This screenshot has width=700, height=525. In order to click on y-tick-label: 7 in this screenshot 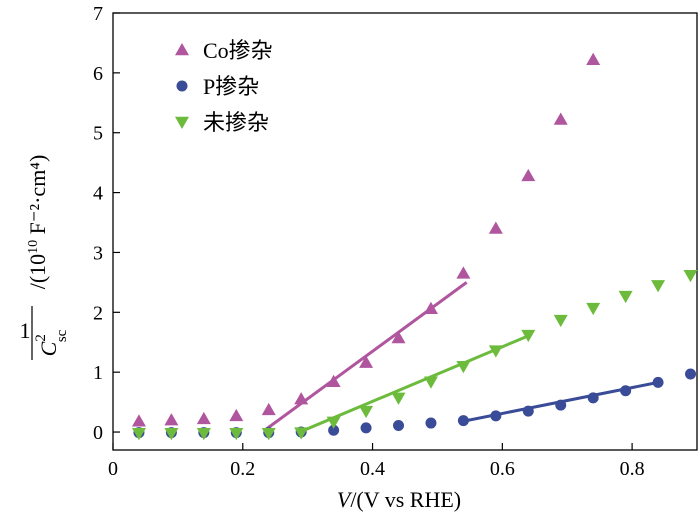, I will do `click(98, 14)`.